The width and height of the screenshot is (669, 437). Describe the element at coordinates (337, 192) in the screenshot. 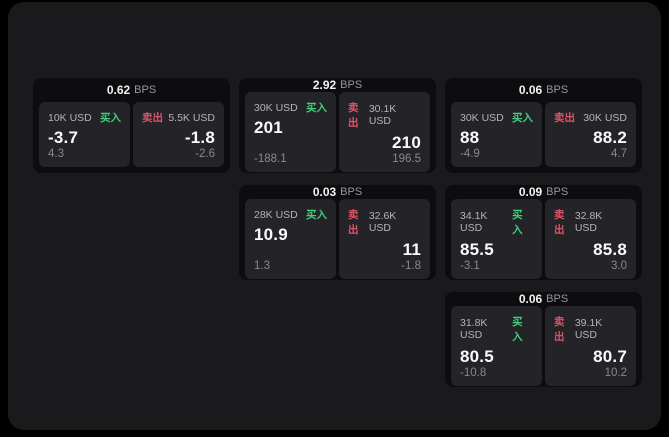

I see `bps-header: 0.03 BPS` at that location.